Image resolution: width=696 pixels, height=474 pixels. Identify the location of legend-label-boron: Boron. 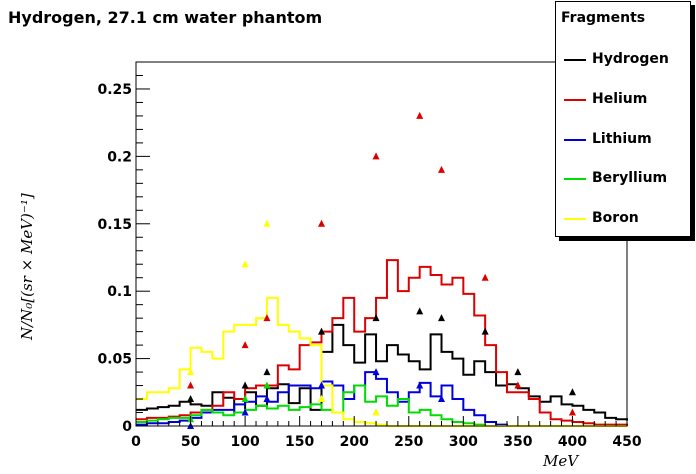
(615, 218).